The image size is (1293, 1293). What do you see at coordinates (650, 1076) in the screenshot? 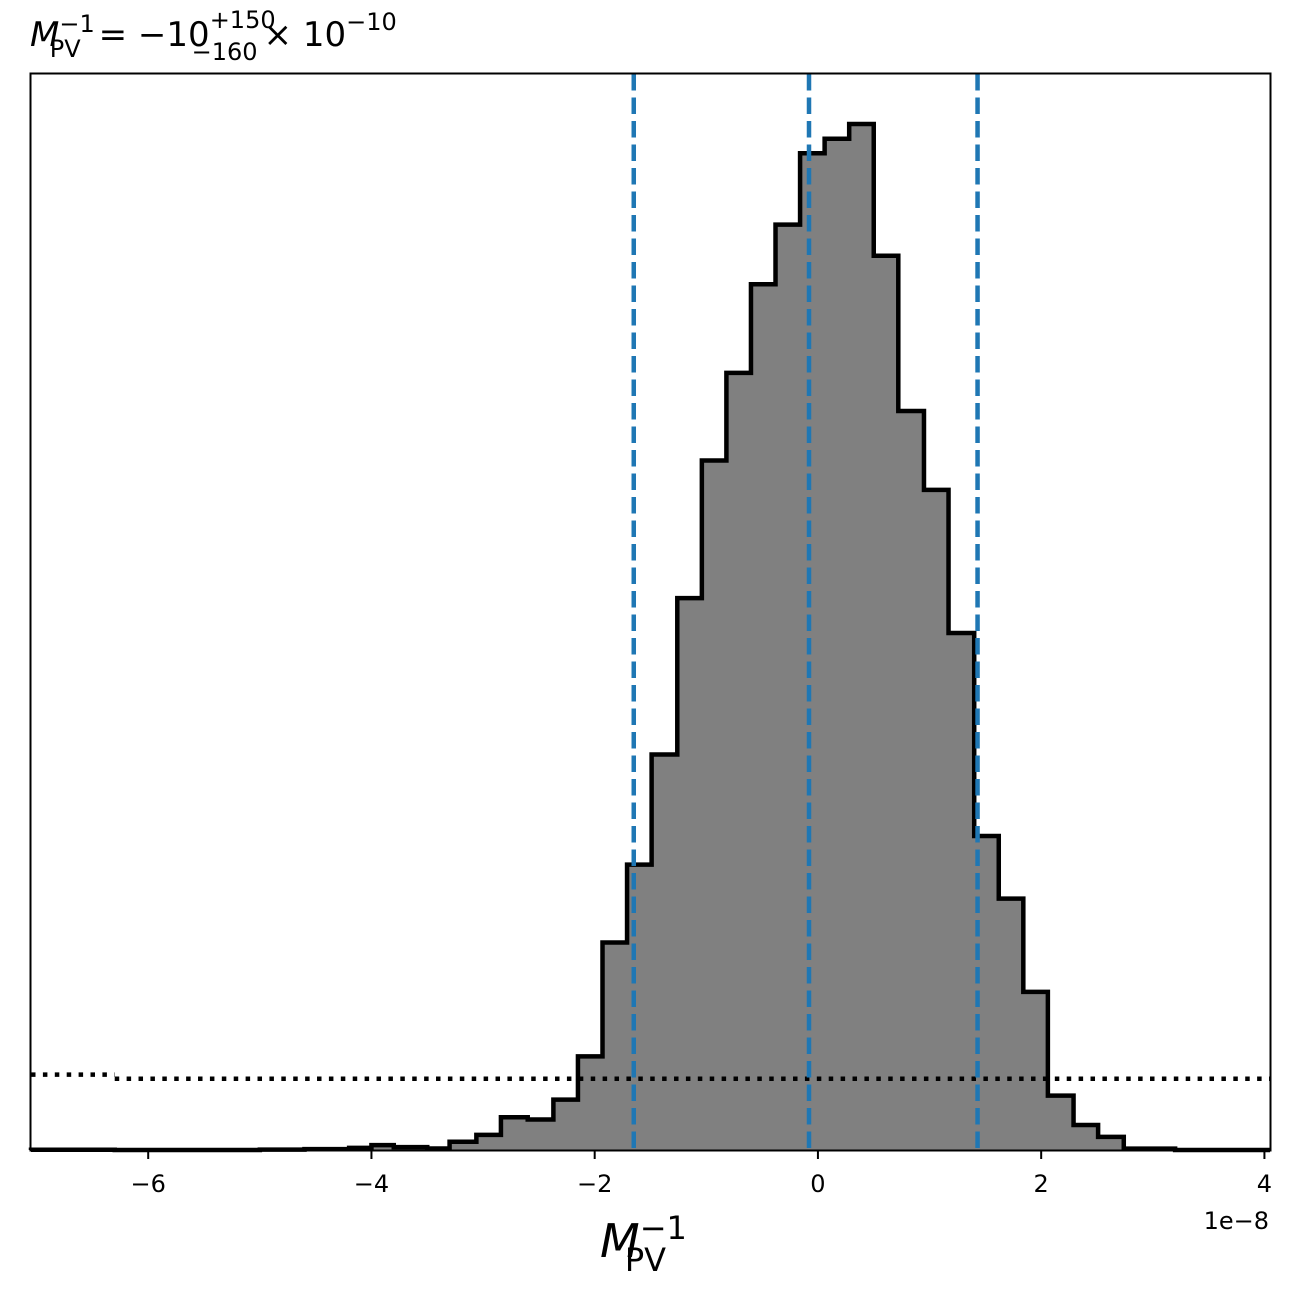
I see `prior-line-group` at bounding box center [650, 1076].